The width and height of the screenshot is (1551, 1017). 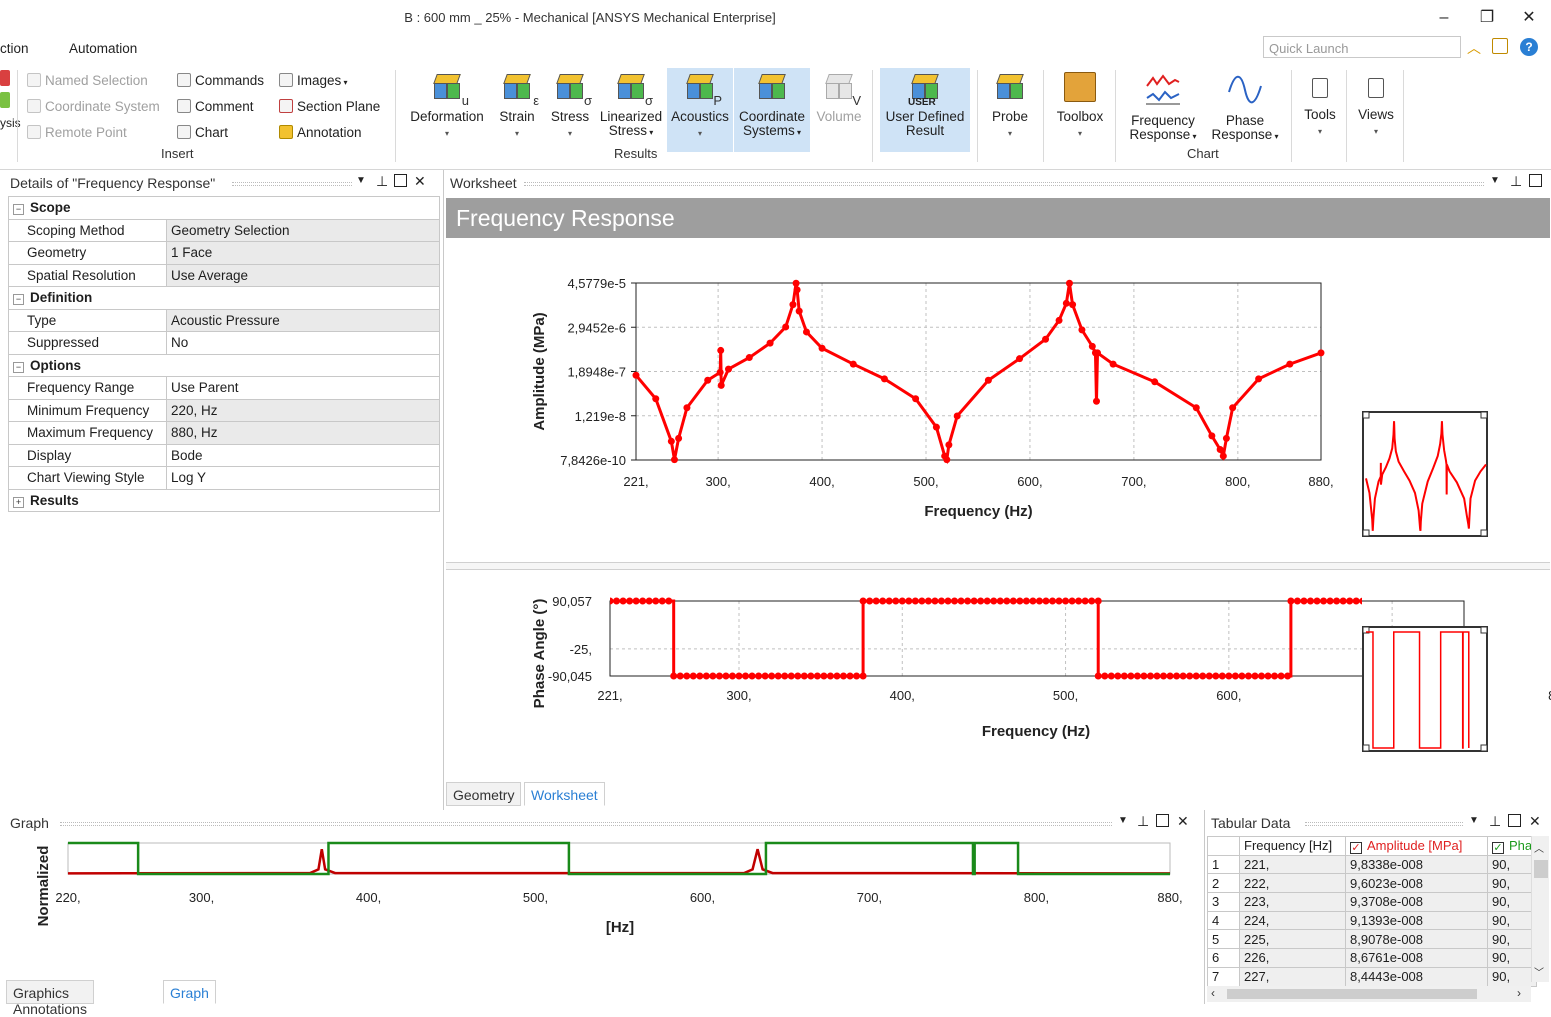 I want to click on worksheet-maximize-icon, so click(x=1535, y=180).